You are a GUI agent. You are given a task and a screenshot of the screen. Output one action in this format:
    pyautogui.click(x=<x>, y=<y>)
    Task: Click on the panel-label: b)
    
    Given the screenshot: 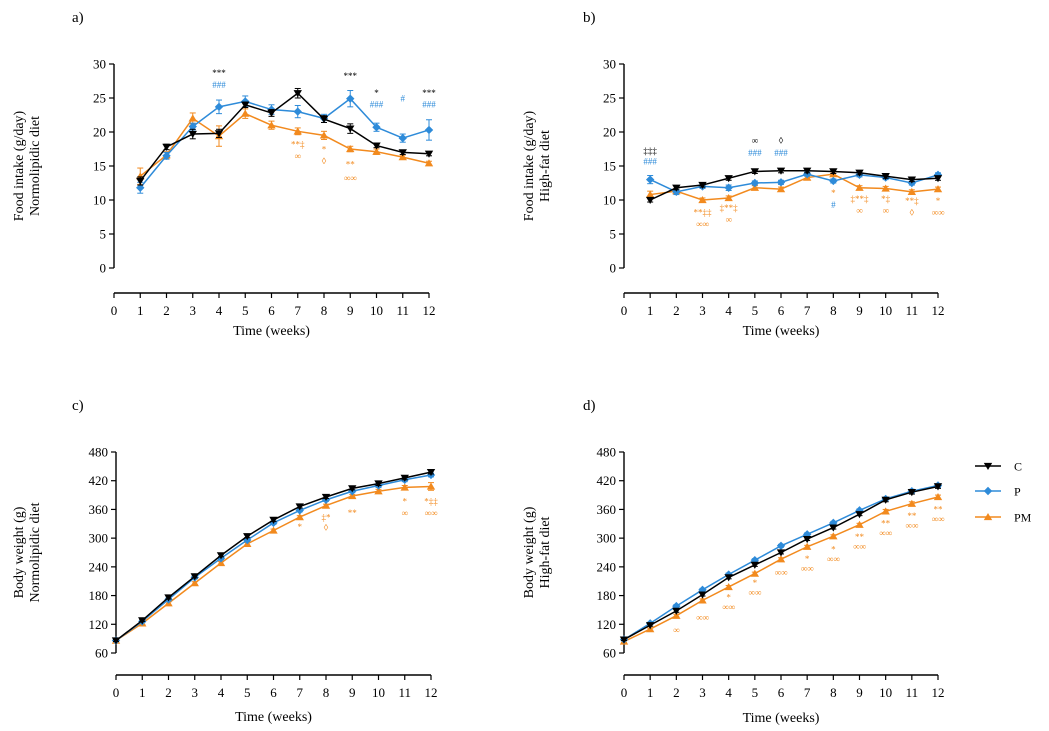 What is the action you would take?
    pyautogui.click(x=589, y=18)
    